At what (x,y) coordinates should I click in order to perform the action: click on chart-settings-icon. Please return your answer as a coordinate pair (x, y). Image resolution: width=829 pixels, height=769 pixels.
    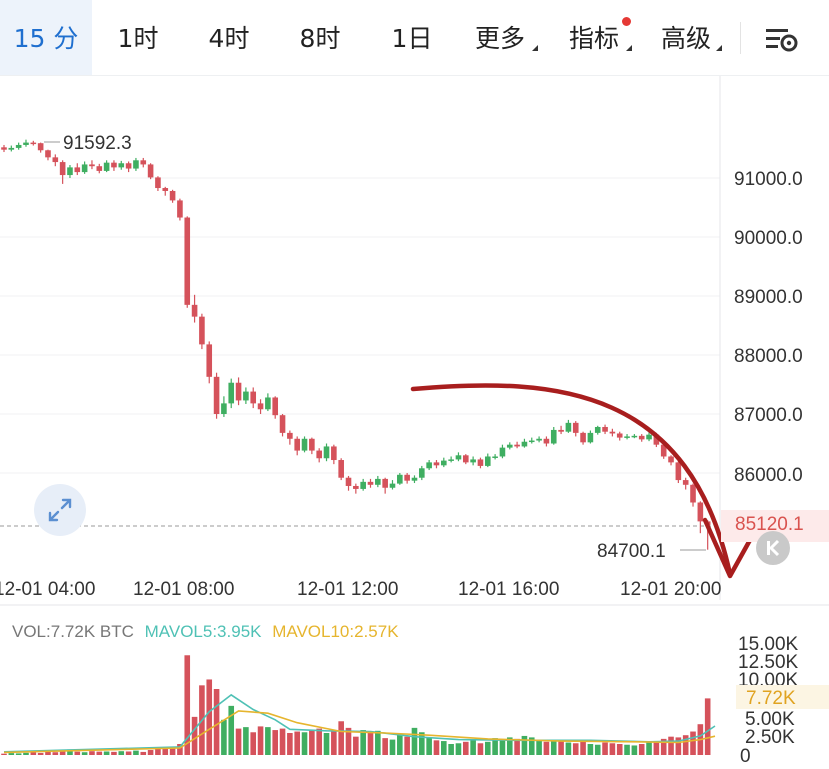
    Looking at the image, I should click on (782, 39).